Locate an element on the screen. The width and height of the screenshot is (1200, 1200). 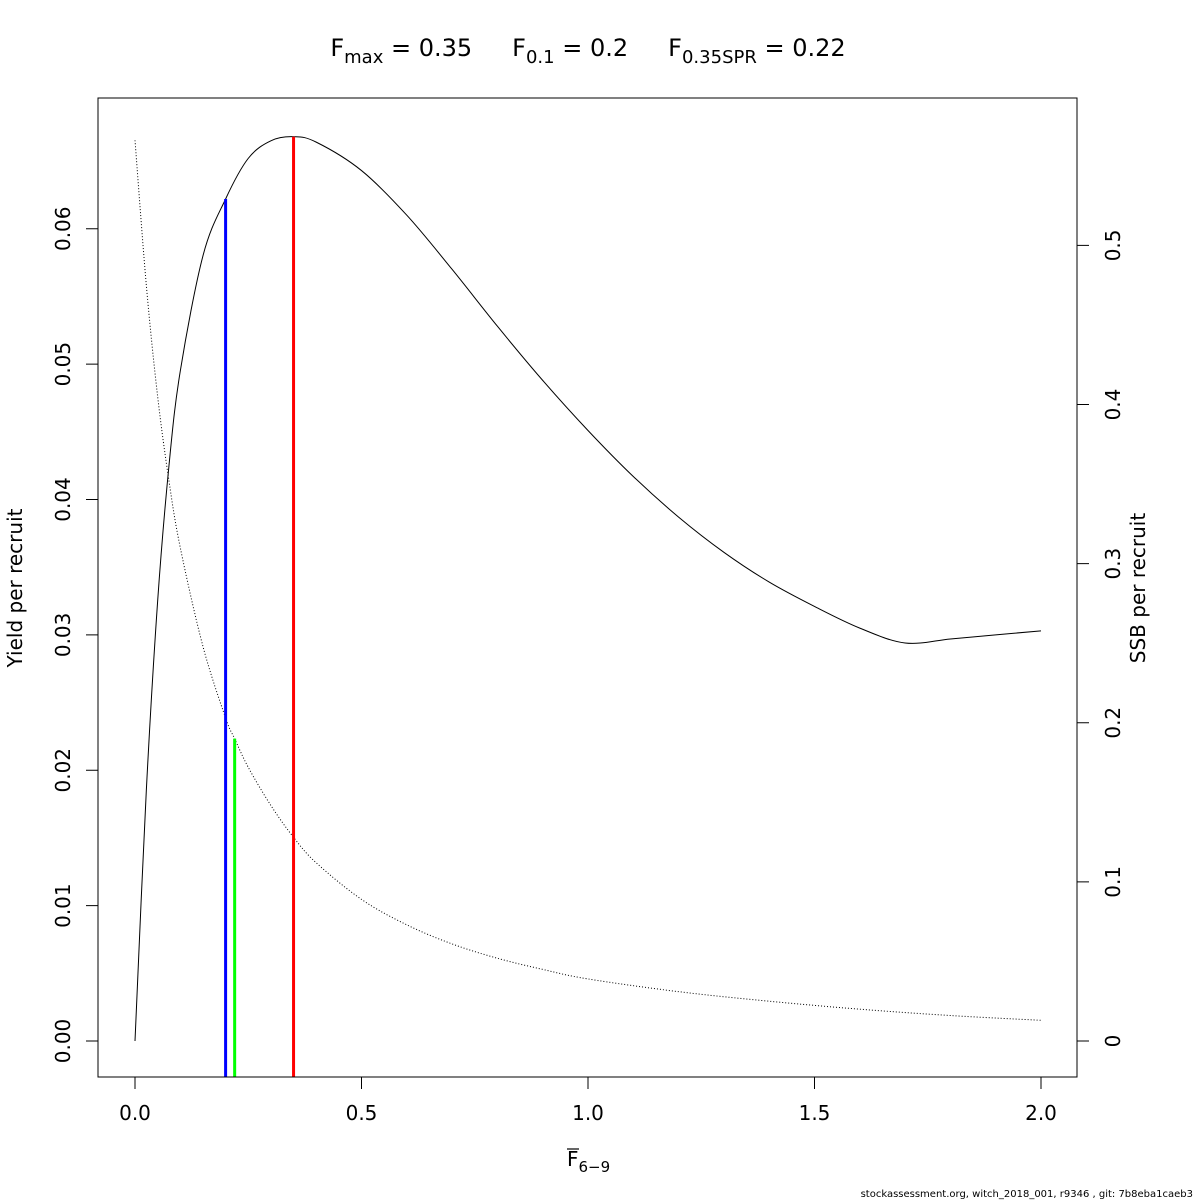
reference-lines is located at coordinates (260, 606).